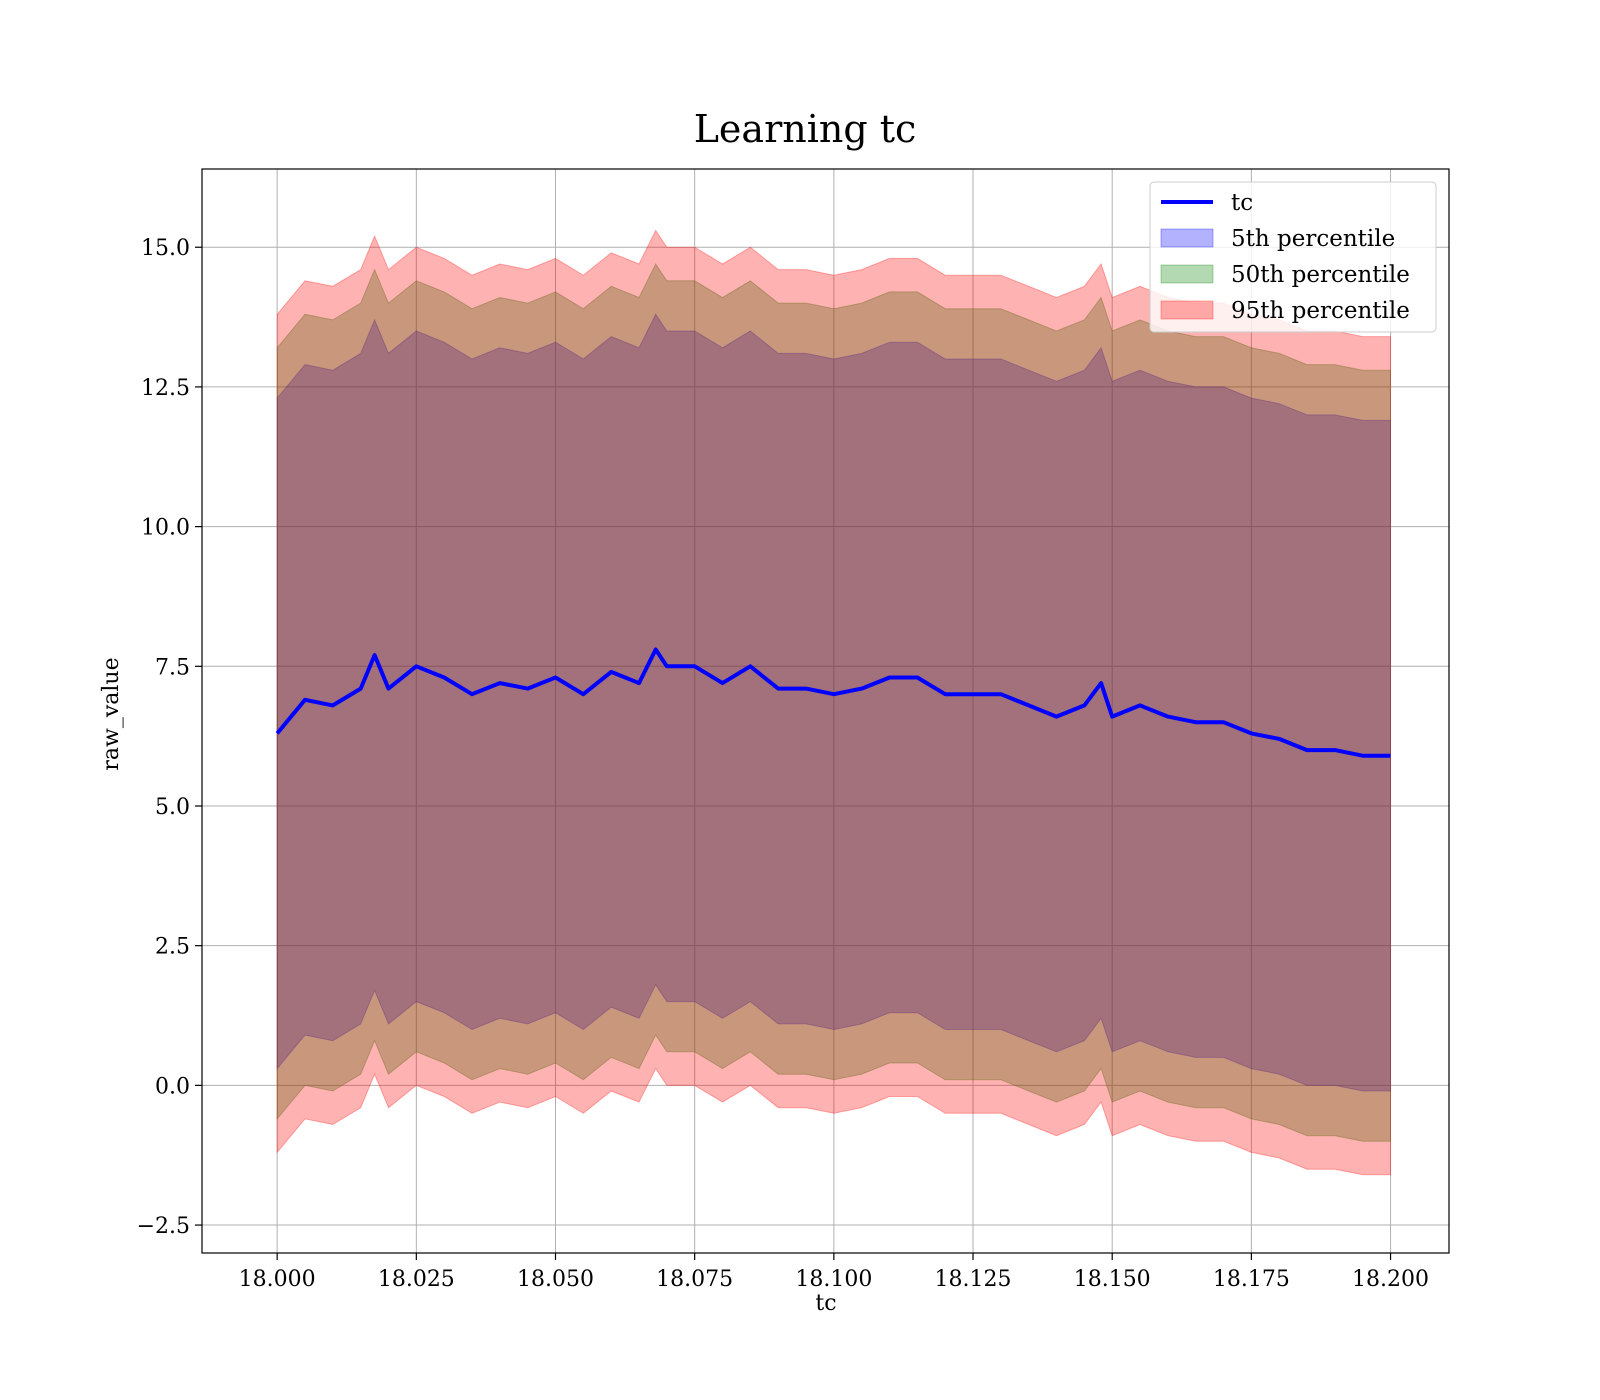 This screenshot has height=1400, width=1600. Describe the element at coordinates (1313, 239) in the screenshot. I see `legend-label: 5th percentile` at that location.